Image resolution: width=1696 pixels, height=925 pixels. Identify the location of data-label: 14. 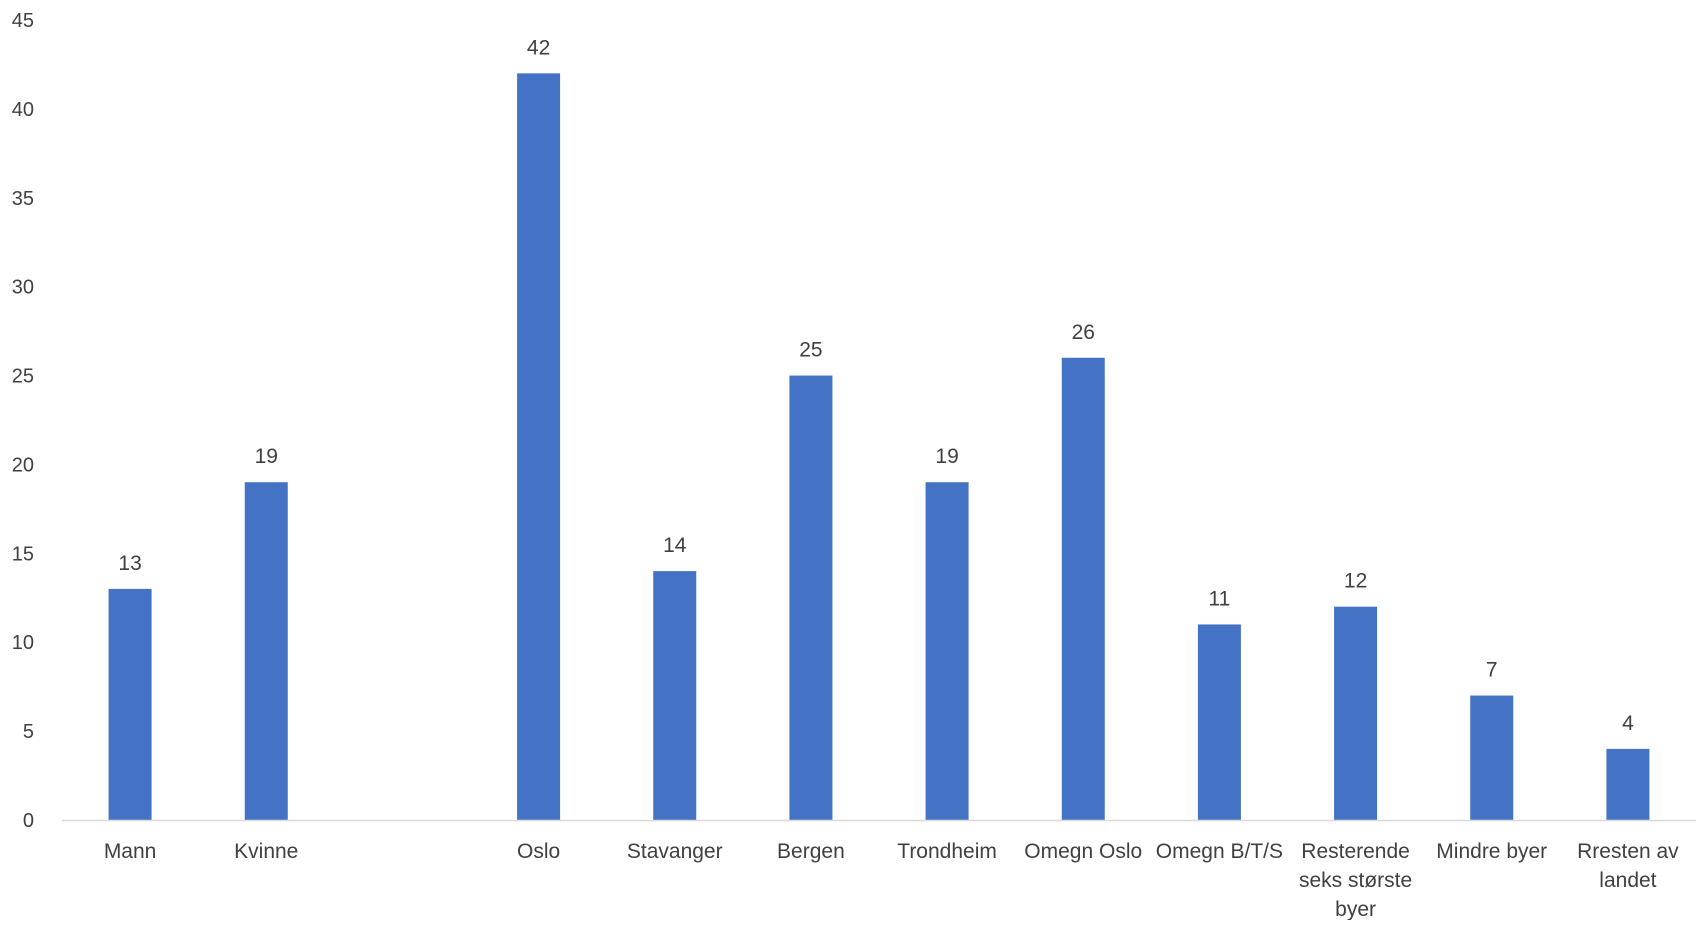
(675, 545).